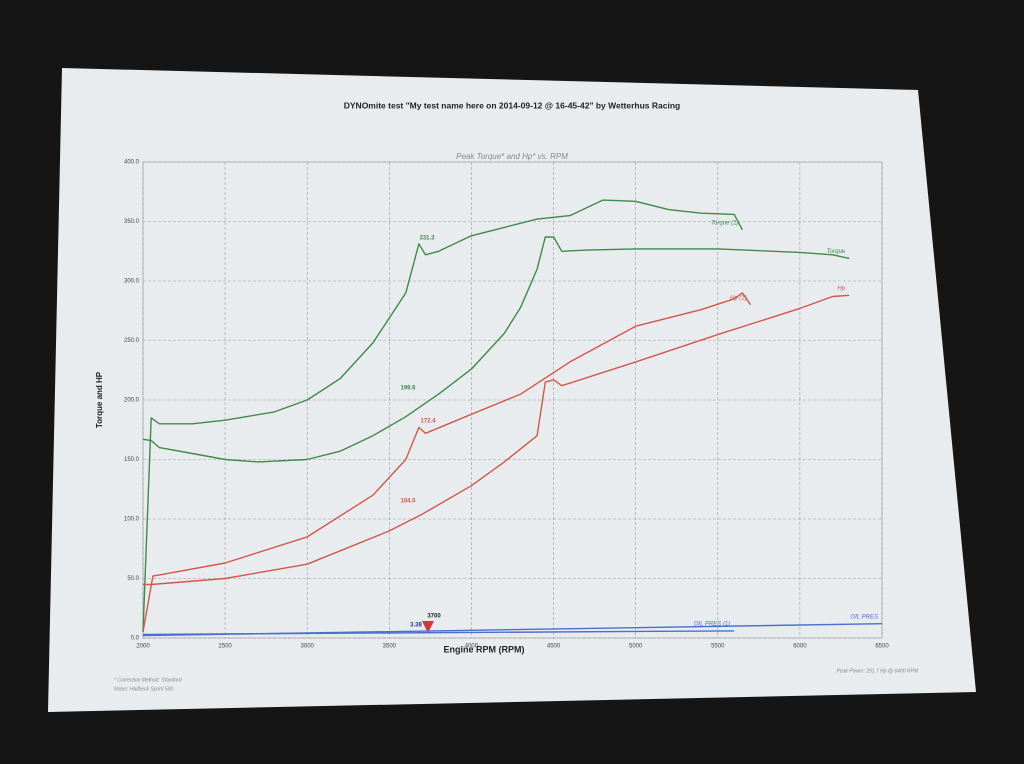  What do you see at coordinates (724, 223) in the screenshot?
I see `series-label: Torque (1)` at bounding box center [724, 223].